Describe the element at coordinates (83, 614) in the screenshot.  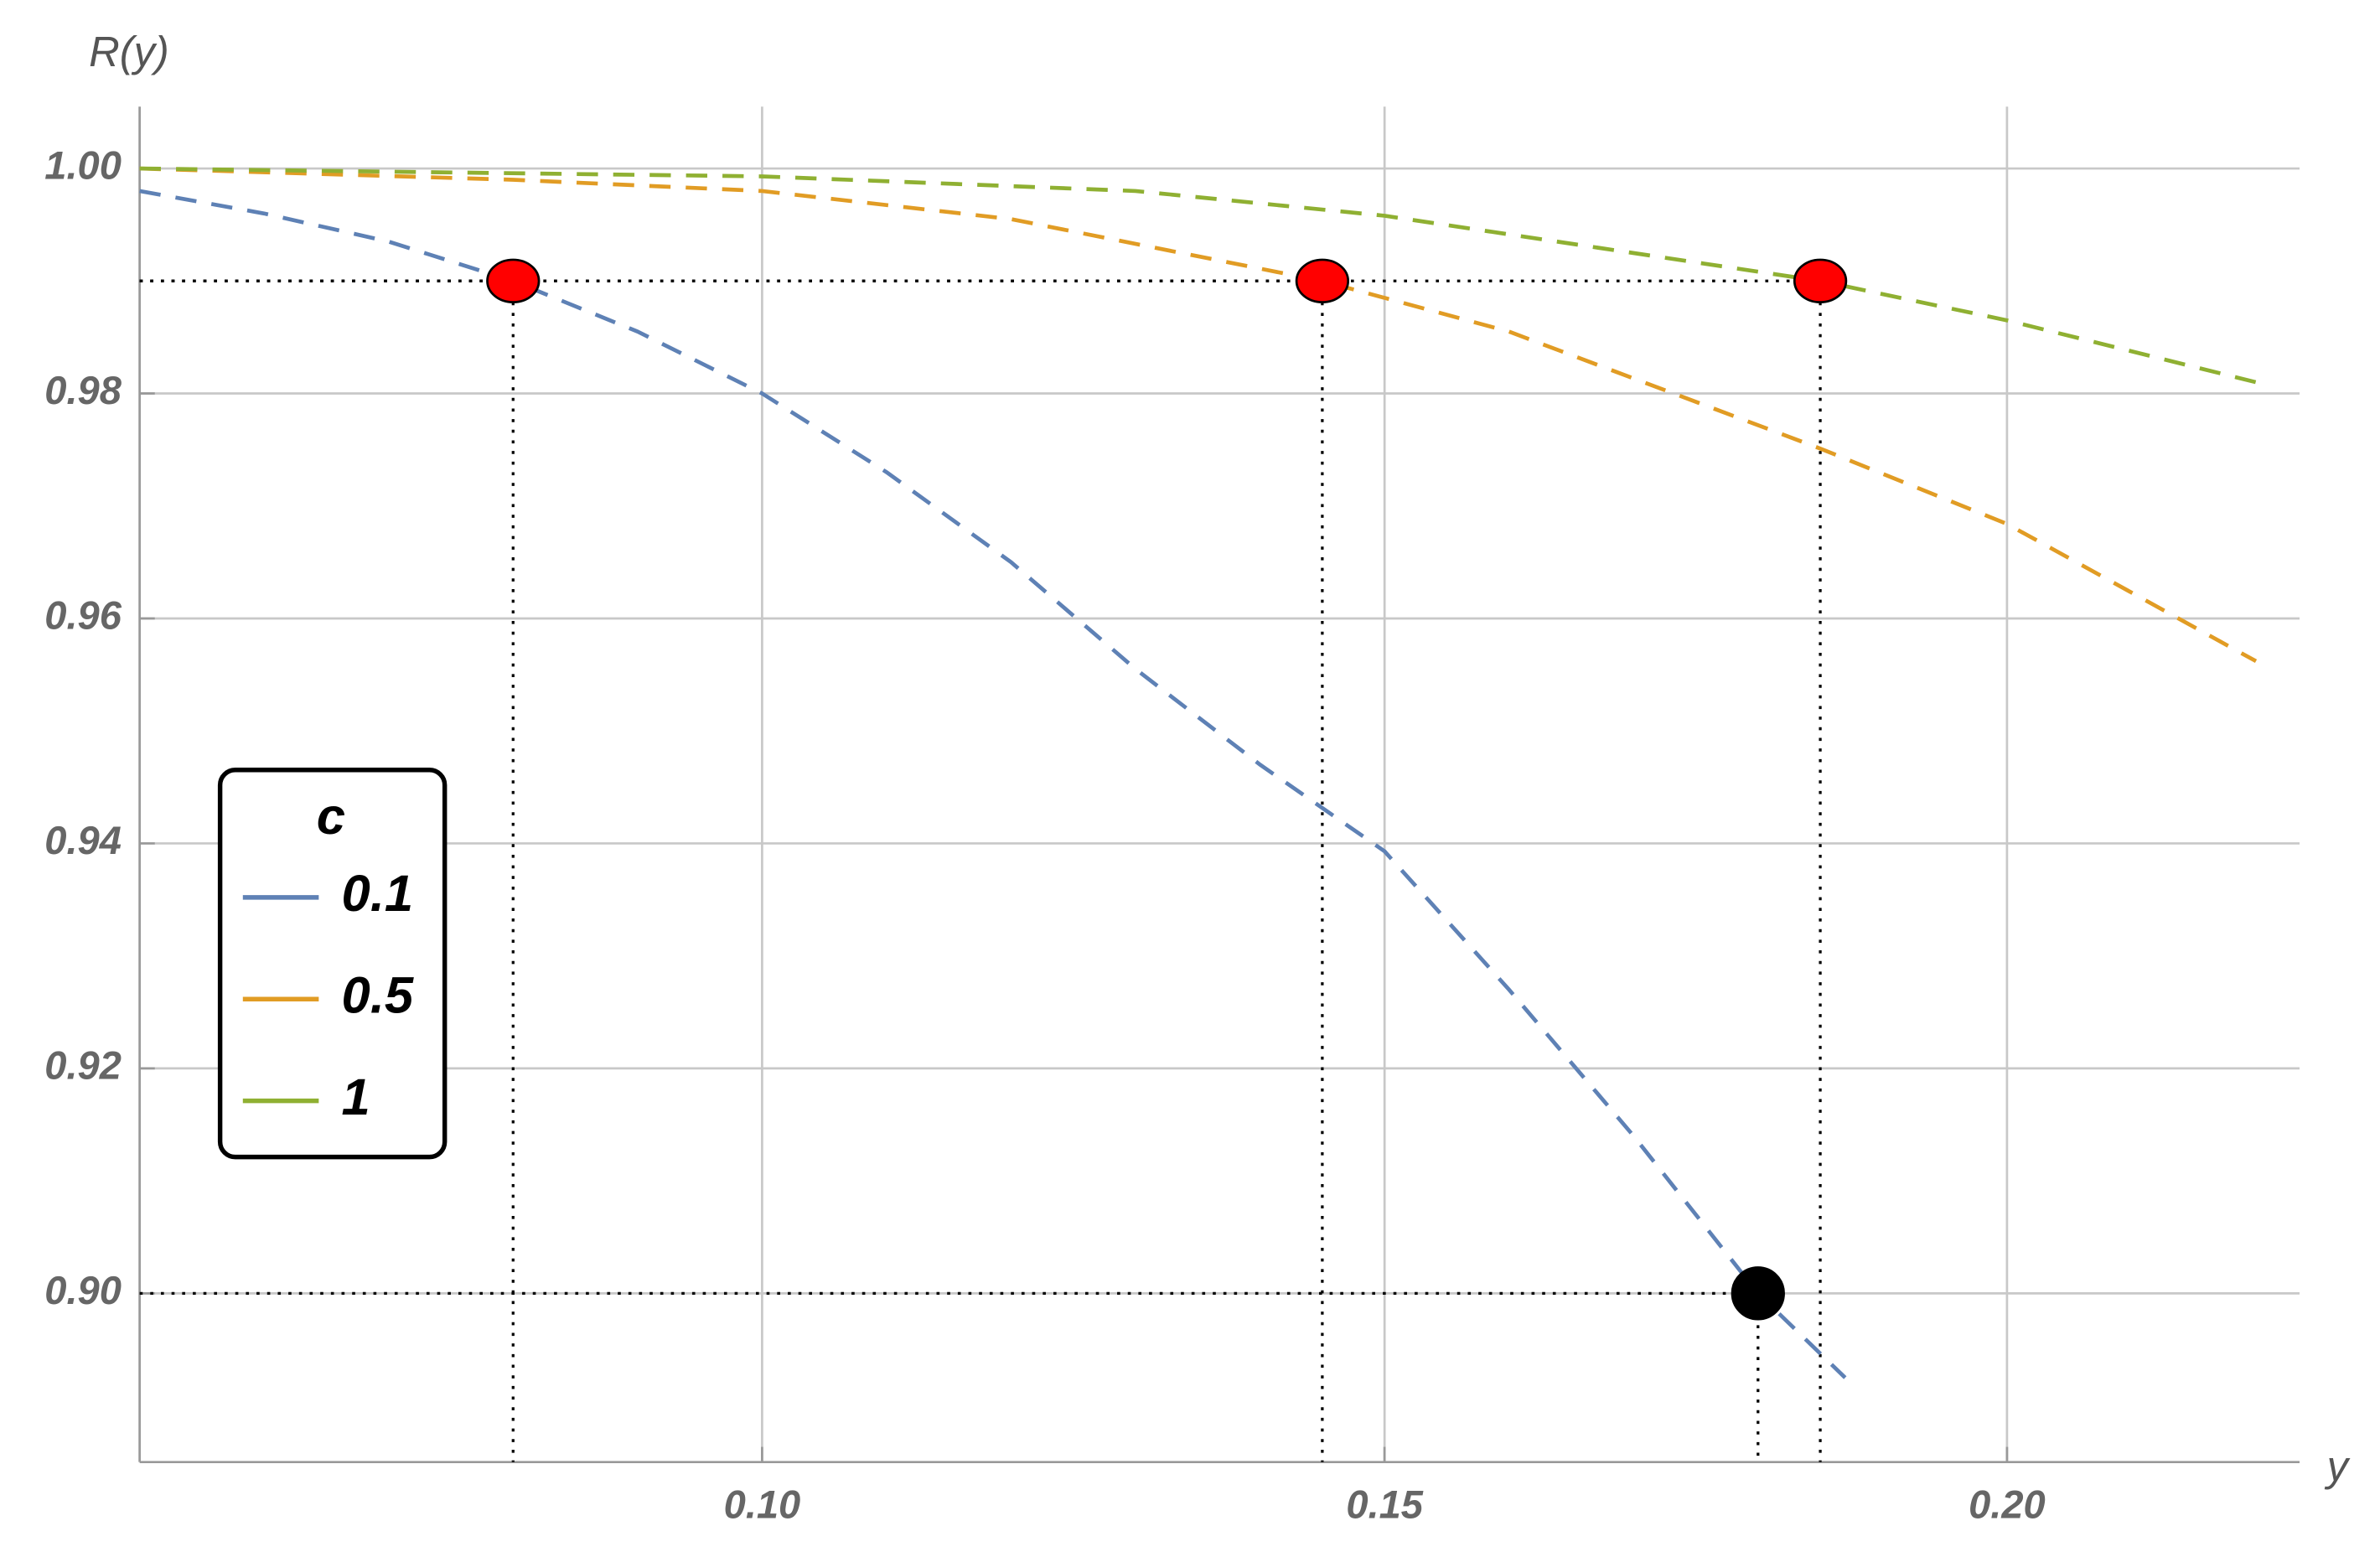
I see `y-tick-label: 0.96` at that location.